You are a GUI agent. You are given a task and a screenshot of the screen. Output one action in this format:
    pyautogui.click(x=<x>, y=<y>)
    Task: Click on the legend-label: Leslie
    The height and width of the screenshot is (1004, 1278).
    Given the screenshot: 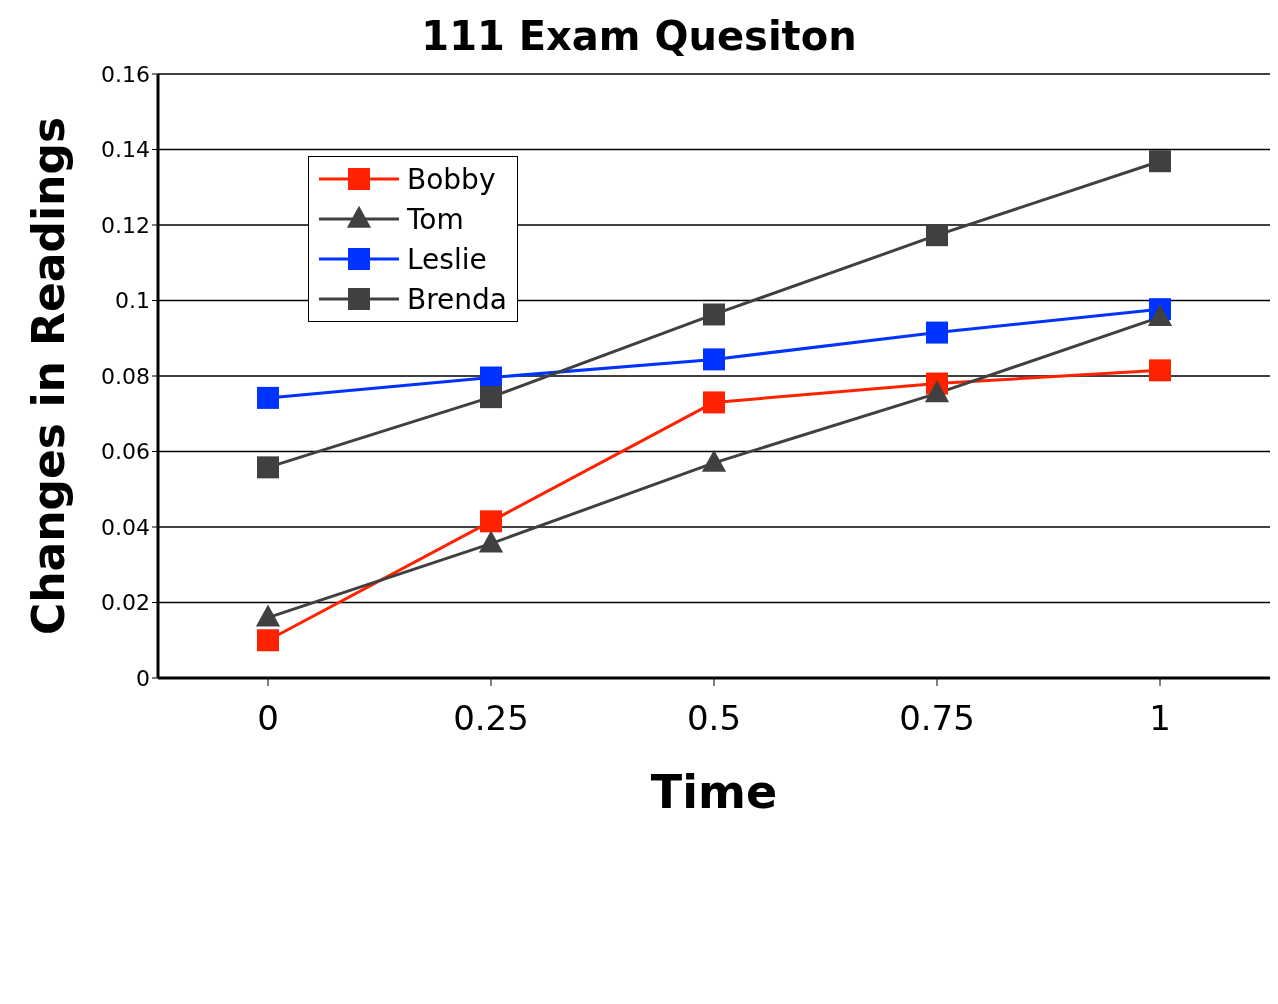 What is the action you would take?
    pyautogui.click(x=447, y=259)
    